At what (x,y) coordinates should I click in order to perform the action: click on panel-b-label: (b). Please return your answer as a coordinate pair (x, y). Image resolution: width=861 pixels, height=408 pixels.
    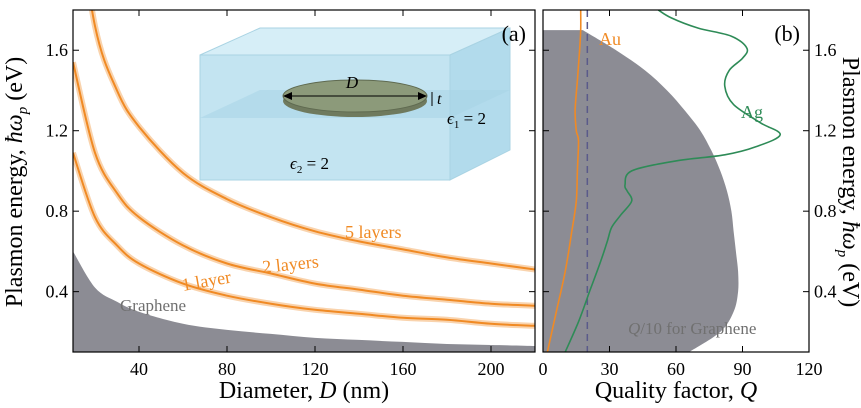
    Looking at the image, I should click on (787, 33).